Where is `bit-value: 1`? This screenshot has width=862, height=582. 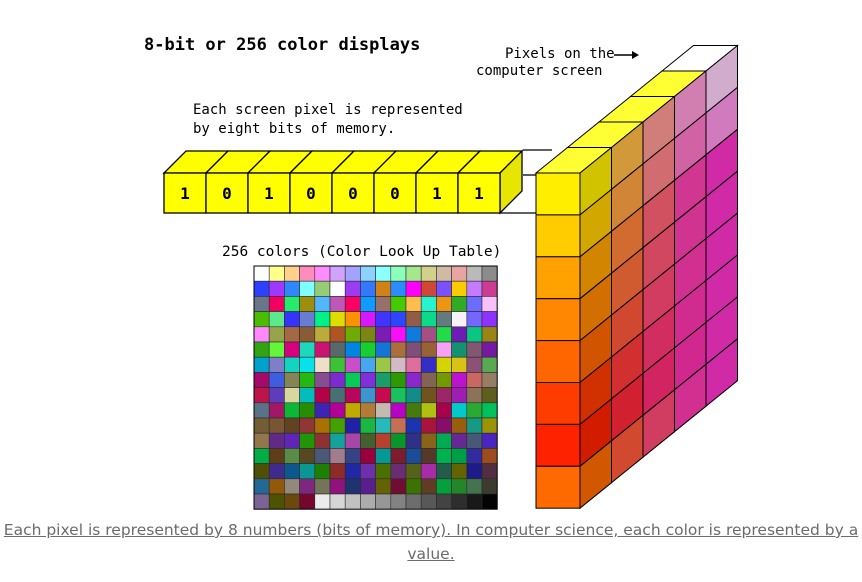
bit-value: 1 is located at coordinates (437, 193).